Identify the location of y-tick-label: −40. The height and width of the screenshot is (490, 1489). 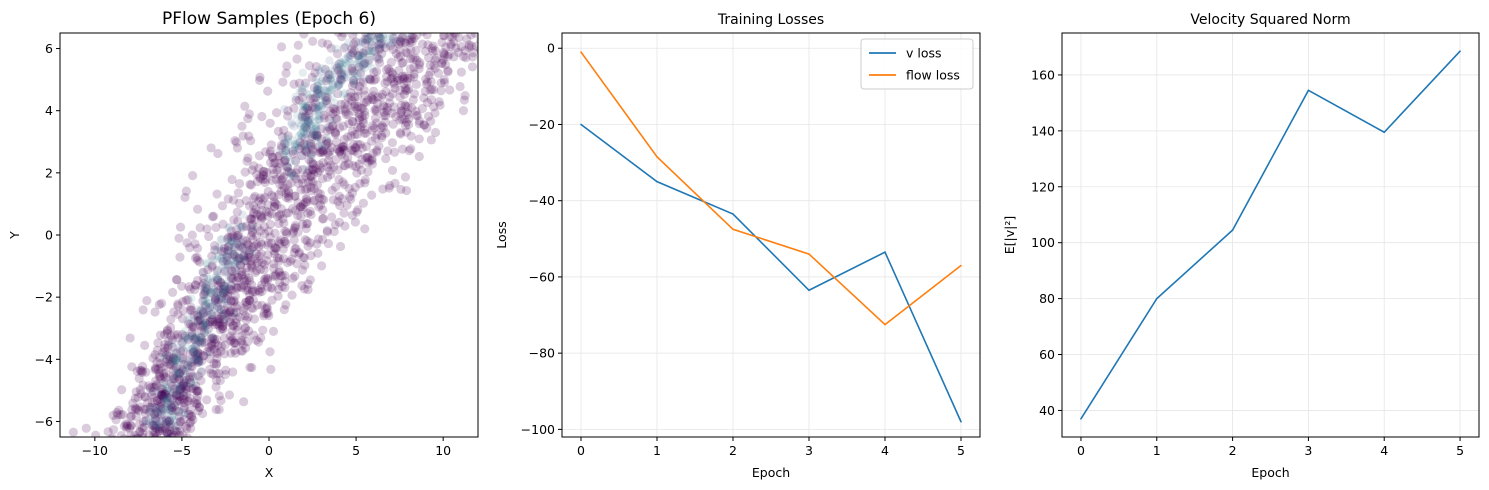
(542, 200).